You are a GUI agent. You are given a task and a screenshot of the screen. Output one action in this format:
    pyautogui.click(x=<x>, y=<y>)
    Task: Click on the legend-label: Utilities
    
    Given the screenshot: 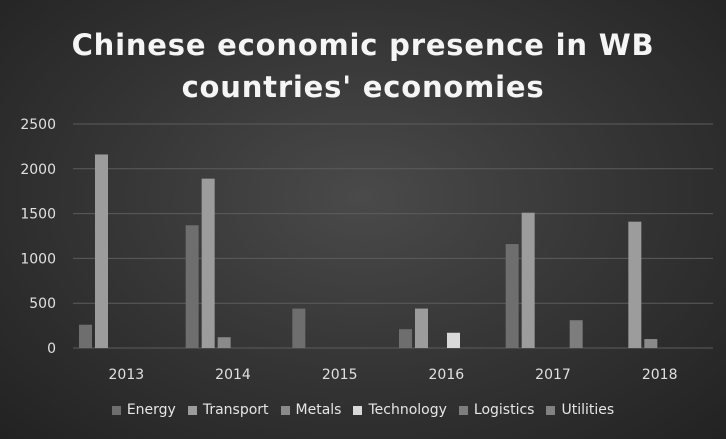 What is the action you would take?
    pyautogui.click(x=588, y=410)
    